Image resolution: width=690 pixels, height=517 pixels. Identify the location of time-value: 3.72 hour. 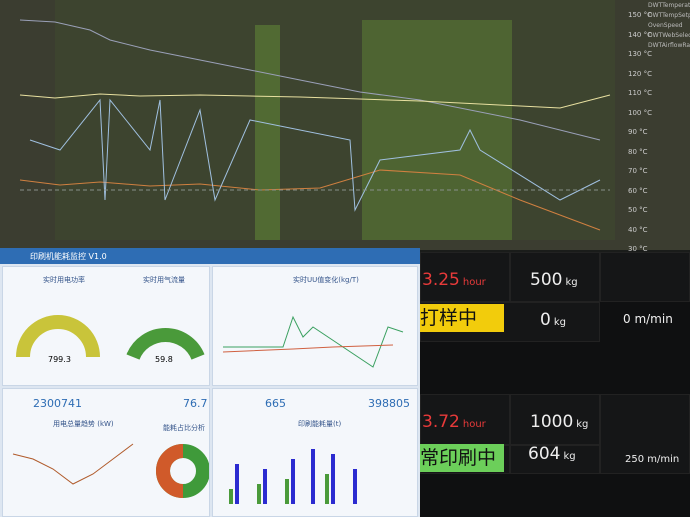
(454, 422).